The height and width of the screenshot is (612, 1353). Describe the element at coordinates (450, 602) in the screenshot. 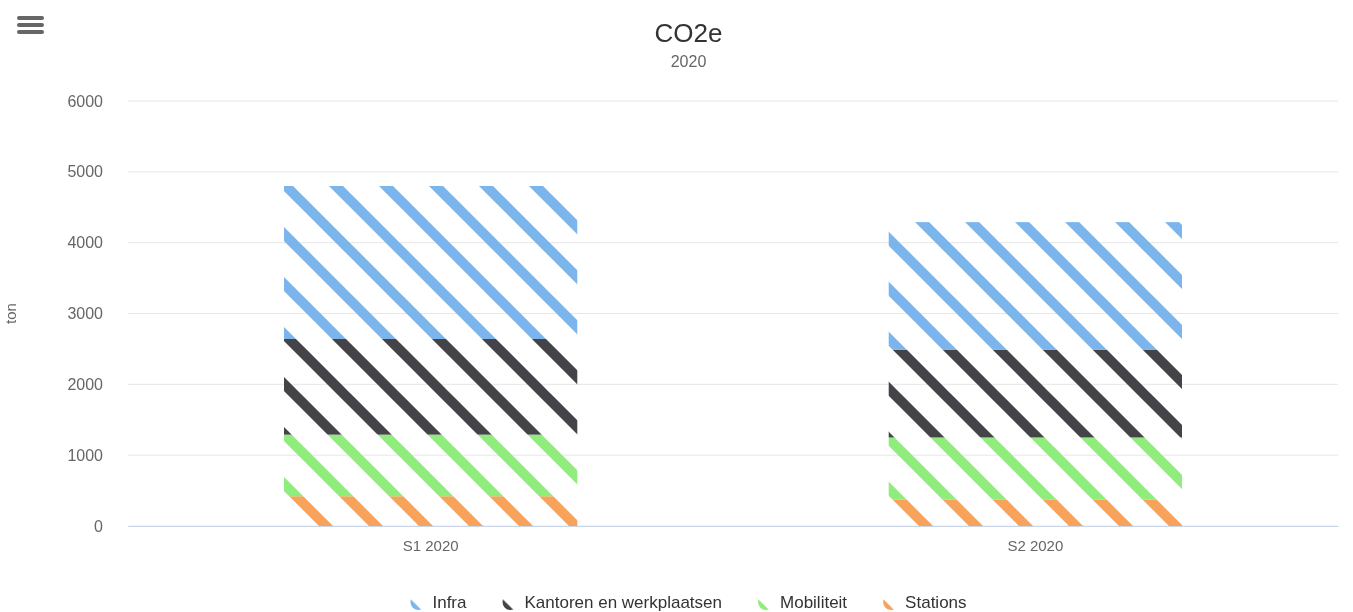

I see `legend-label: Infra` at that location.